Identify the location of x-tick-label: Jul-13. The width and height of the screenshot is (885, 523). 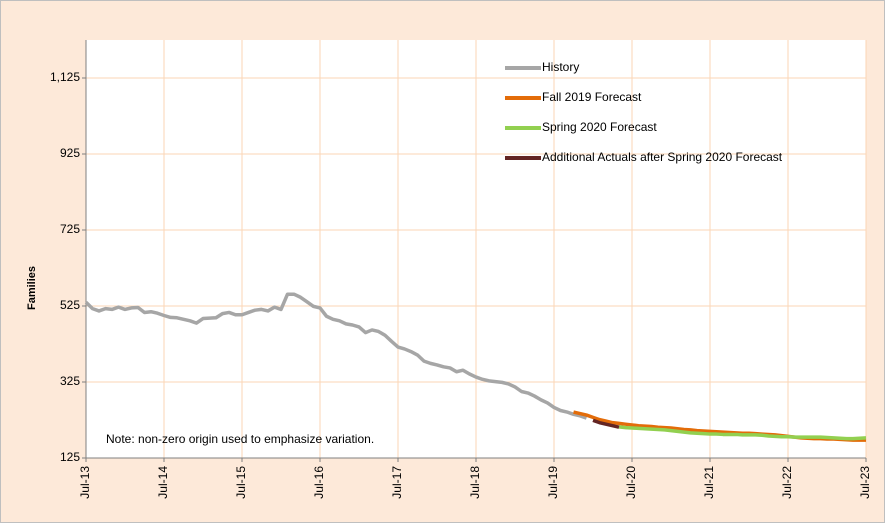
(85, 482).